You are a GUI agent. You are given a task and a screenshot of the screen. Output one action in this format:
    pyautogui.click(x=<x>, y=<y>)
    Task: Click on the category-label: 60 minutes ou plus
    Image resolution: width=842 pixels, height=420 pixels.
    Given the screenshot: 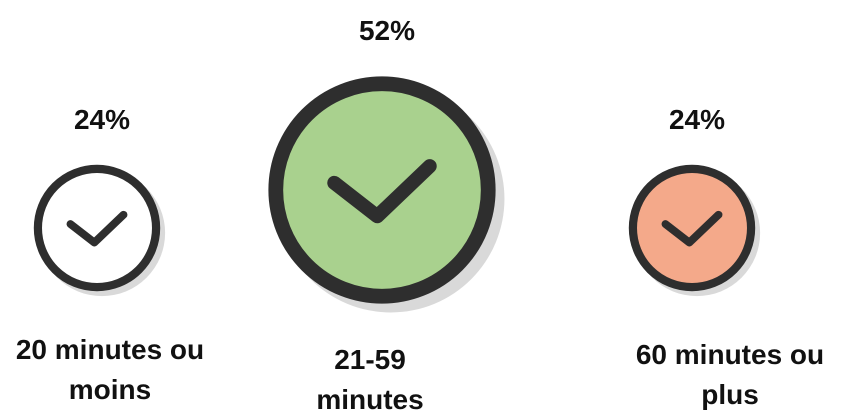 What is the action you would take?
    pyautogui.click(x=730, y=374)
    